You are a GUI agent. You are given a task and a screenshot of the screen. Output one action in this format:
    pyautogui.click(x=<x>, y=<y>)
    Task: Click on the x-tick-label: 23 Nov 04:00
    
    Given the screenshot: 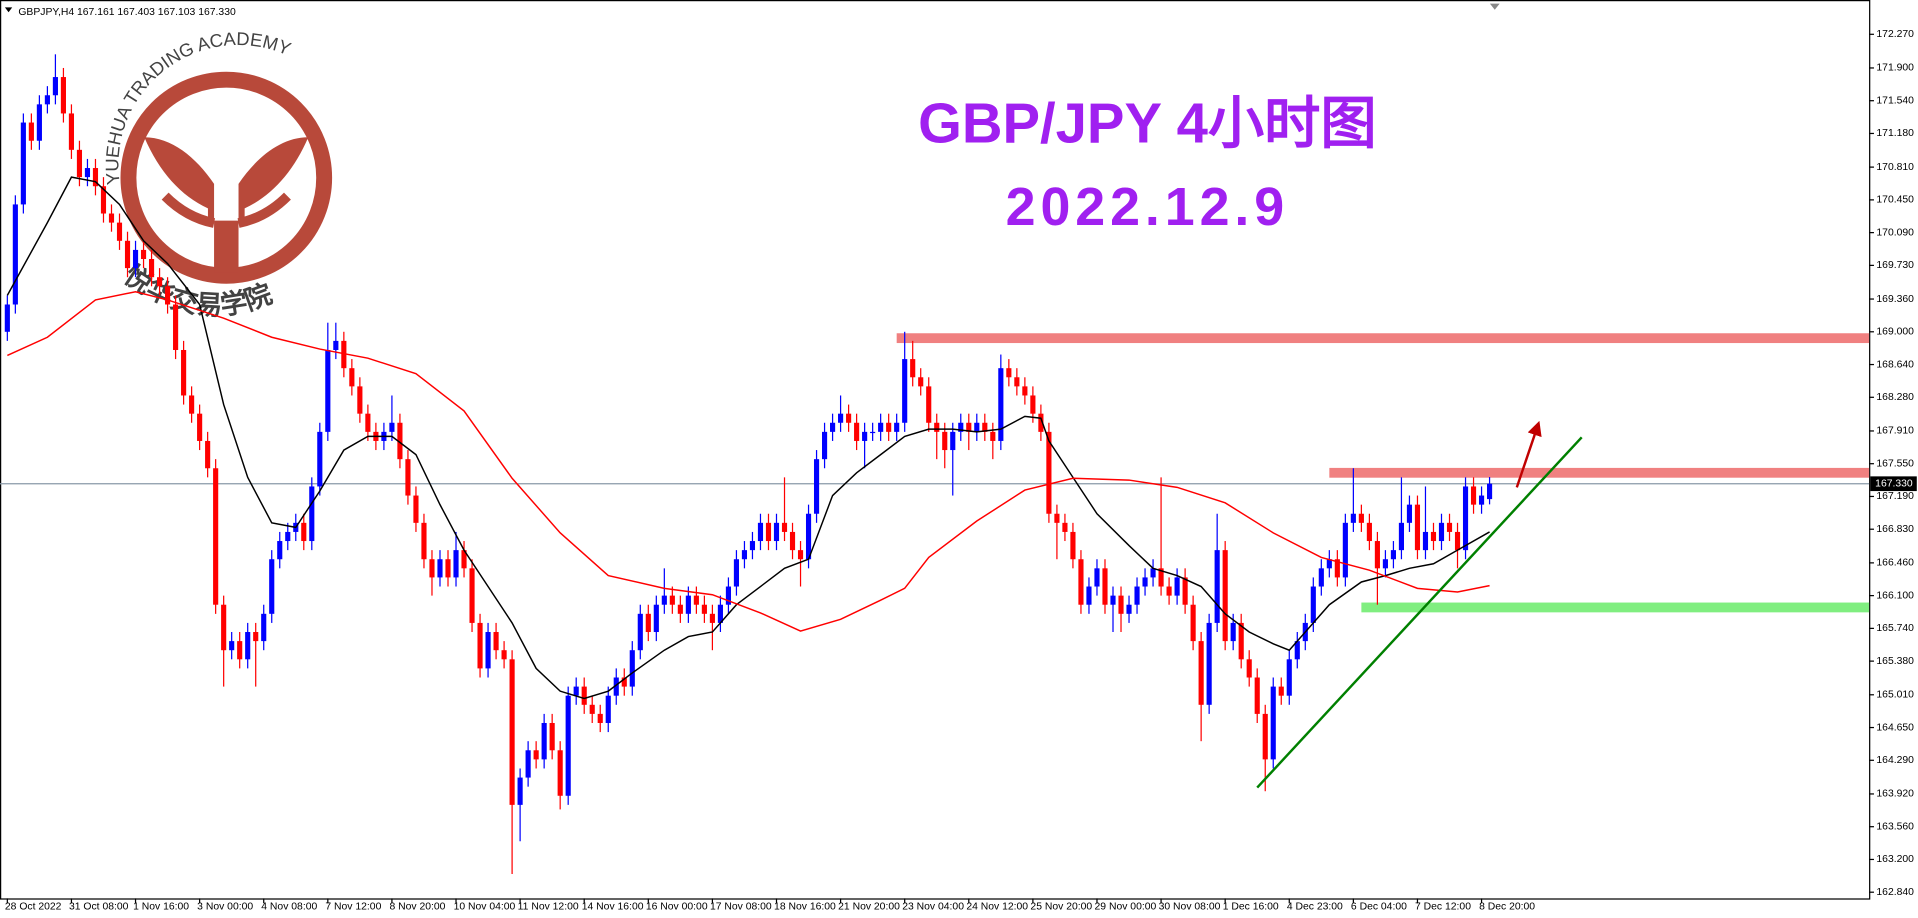 What is the action you would take?
    pyautogui.click(x=933, y=907)
    